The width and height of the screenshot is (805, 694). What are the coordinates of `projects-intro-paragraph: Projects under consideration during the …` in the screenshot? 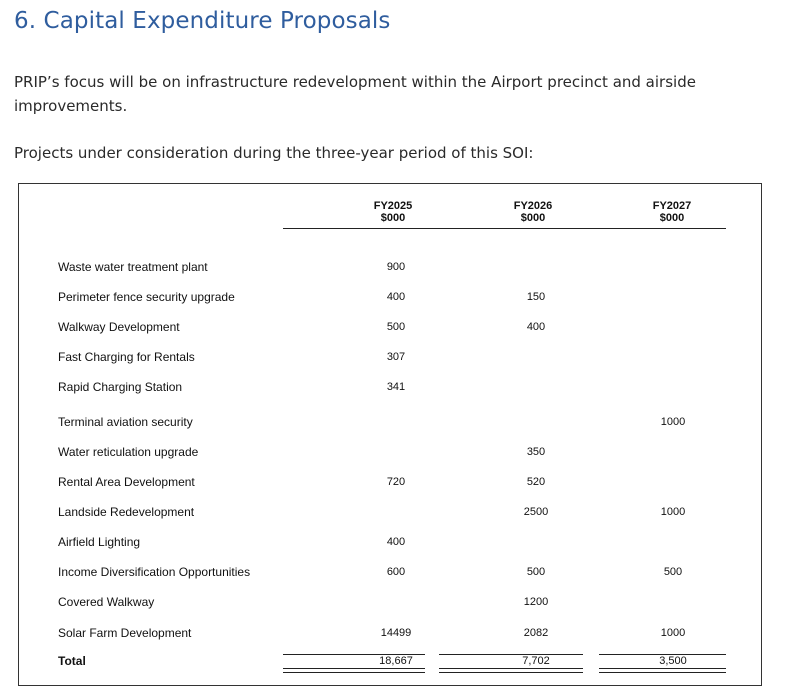 It's located at (274, 153).